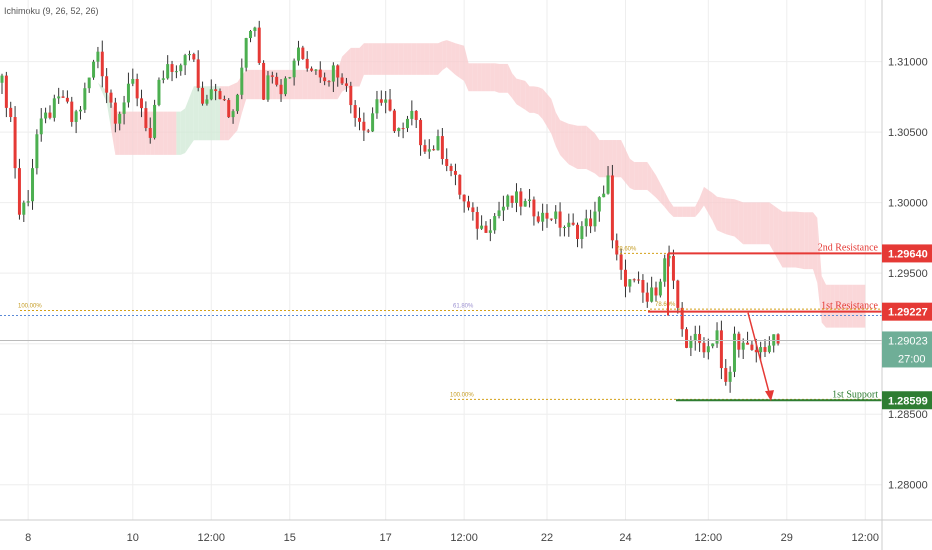 Image resolution: width=932 pixels, height=550 pixels. Describe the element at coordinates (855, 394) in the screenshot. I see `level-label: 1st Support` at that location.